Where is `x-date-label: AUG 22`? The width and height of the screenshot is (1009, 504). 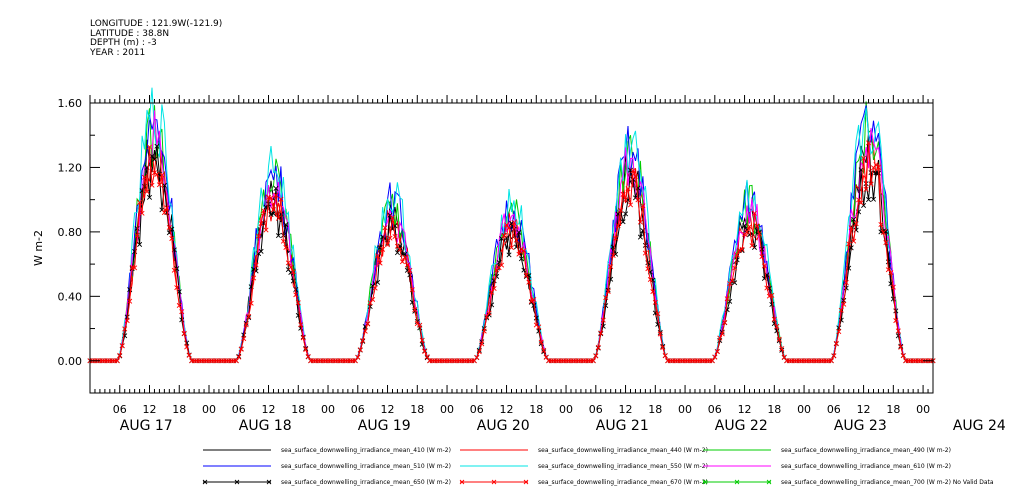
x-date-label: AUG 22 is located at coordinates (741, 426).